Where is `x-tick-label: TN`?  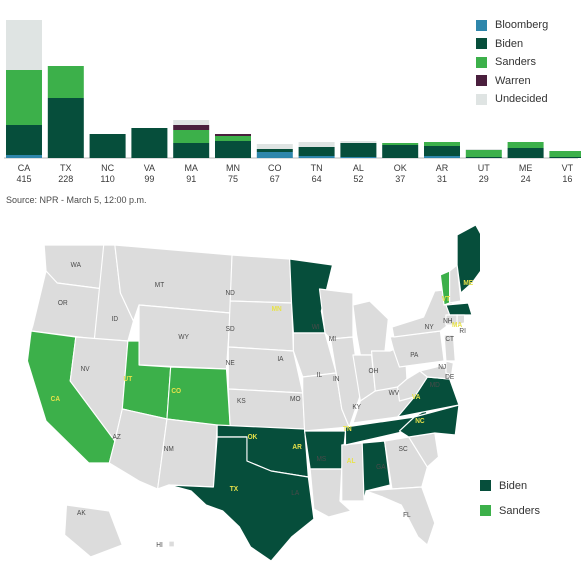
x-tick-label: TN is located at coordinates (317, 168).